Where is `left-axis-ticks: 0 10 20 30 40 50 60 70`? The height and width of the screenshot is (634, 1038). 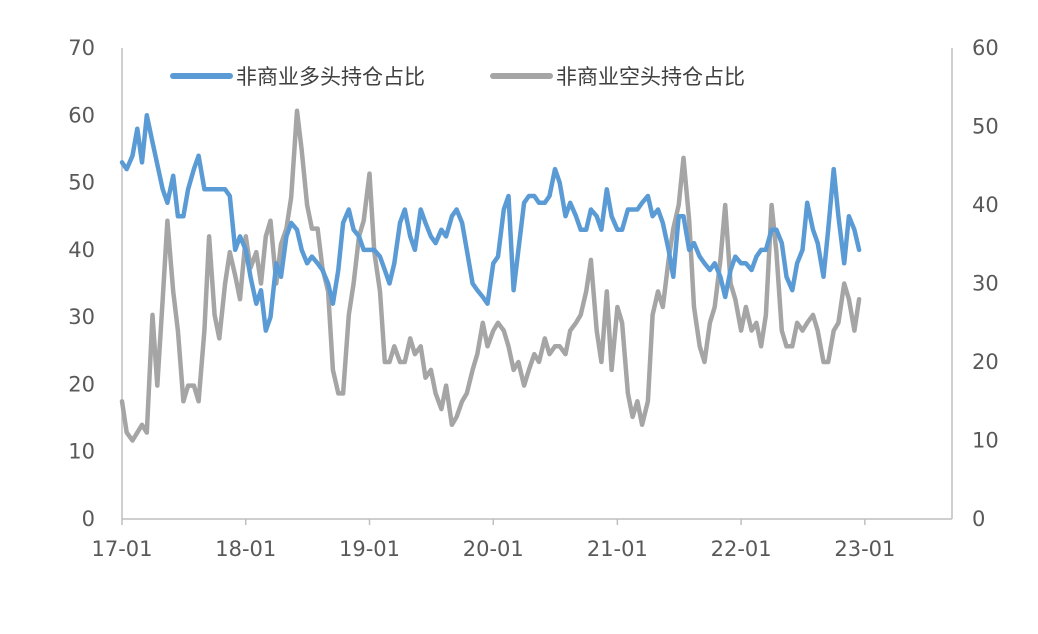 left-axis-ticks: 0 10 20 30 40 50 60 70 is located at coordinates (81, 283).